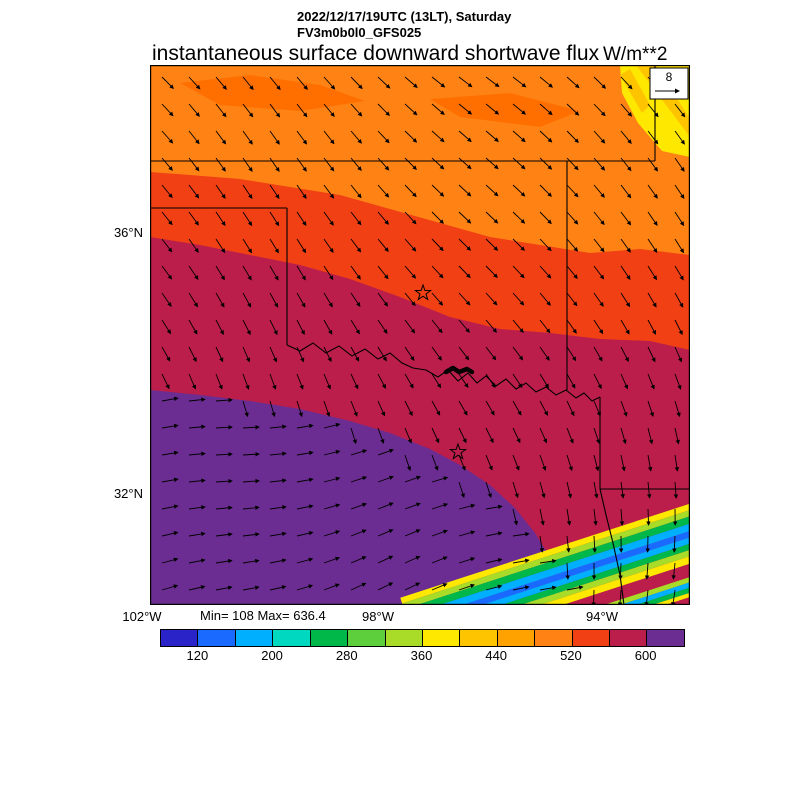 Image resolution: width=800 pixels, height=800 pixels. I want to click on colorbar-tick-label: 120, so click(197, 655).